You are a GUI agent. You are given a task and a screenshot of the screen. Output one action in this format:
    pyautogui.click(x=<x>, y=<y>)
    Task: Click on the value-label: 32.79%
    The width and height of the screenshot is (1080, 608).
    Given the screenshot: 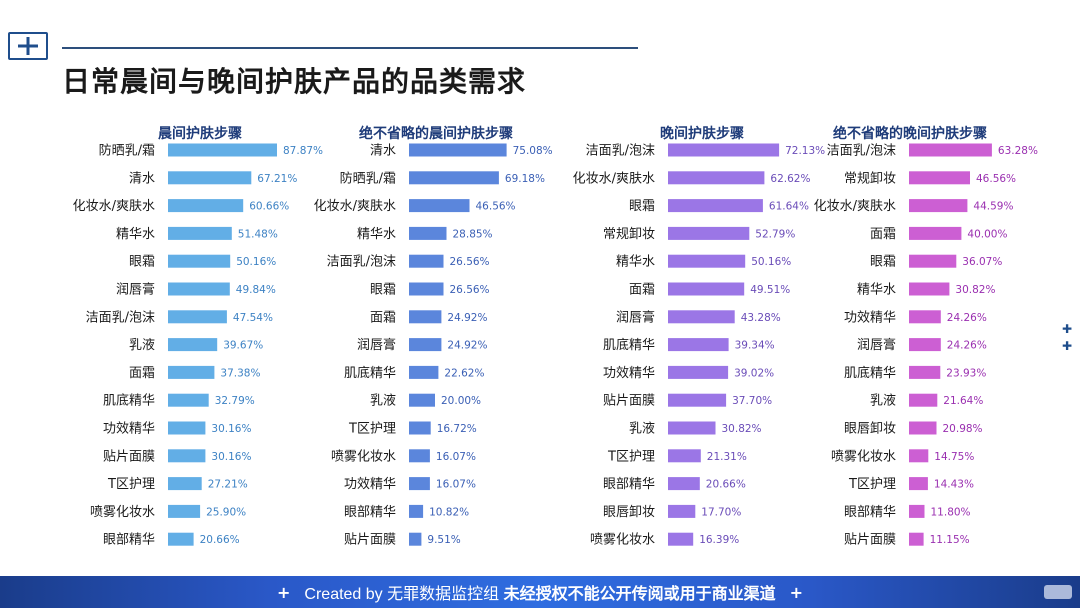 What is the action you would take?
    pyautogui.click(x=235, y=401)
    